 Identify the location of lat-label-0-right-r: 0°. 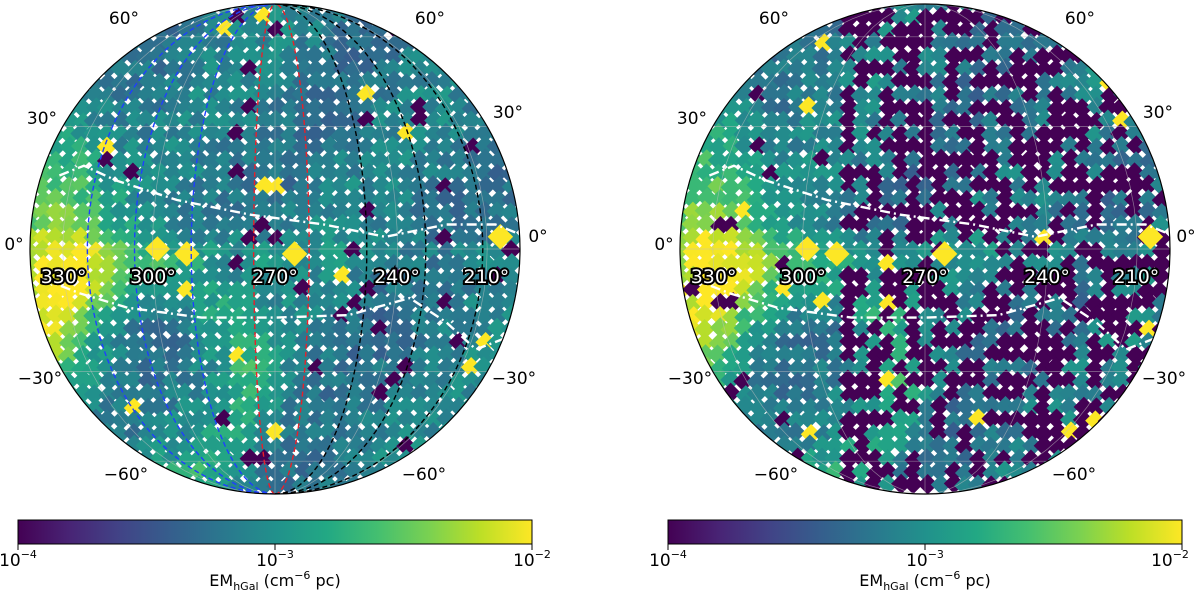
(1185, 237).